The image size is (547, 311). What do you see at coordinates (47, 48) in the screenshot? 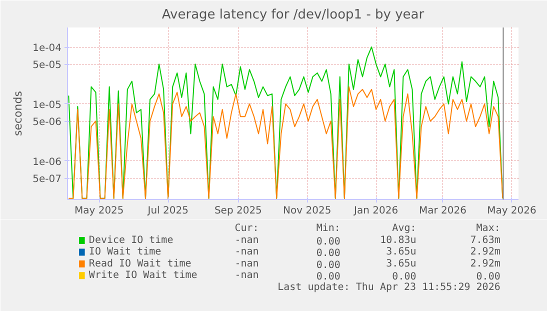
I see `y-tick-label: 1e-04` at bounding box center [47, 48].